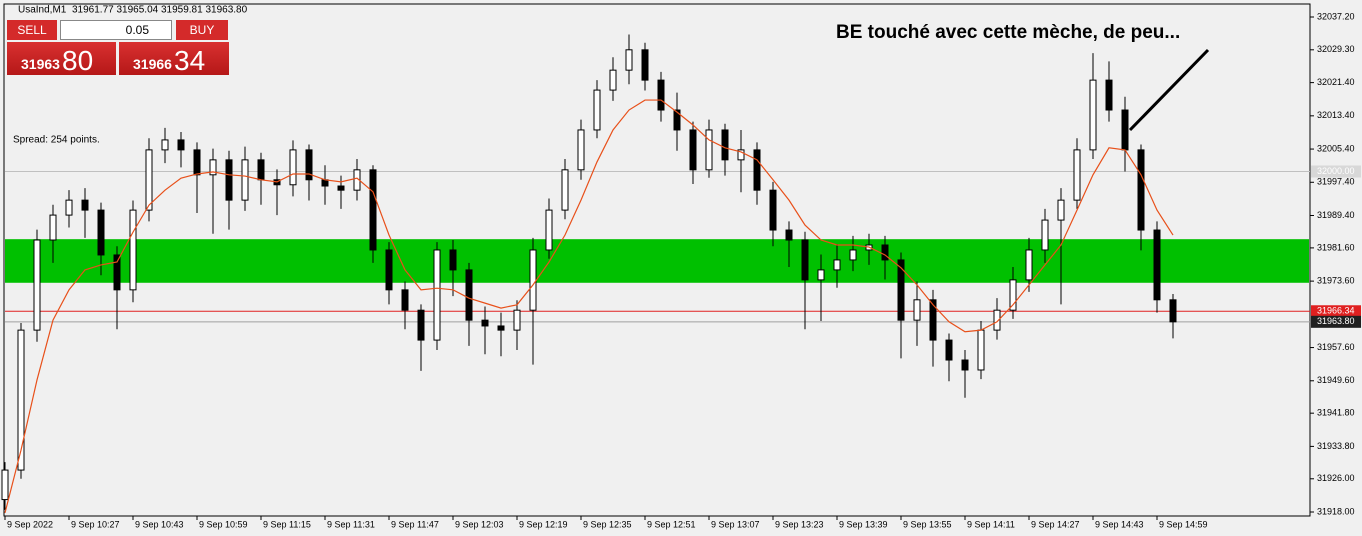  I want to click on y-tick-label: 31926.00, so click(1336, 478).